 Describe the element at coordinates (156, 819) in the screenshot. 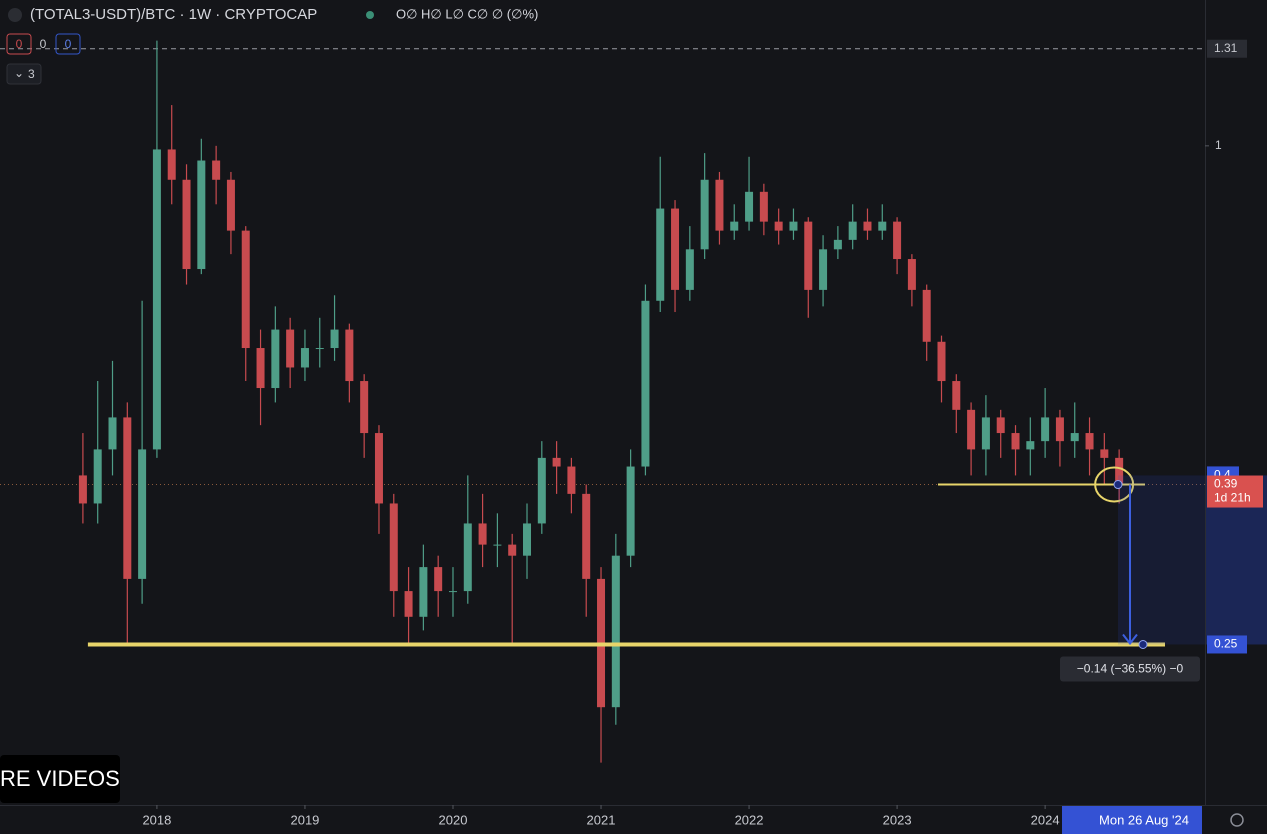

I see `x-tick-label: 2018` at that location.